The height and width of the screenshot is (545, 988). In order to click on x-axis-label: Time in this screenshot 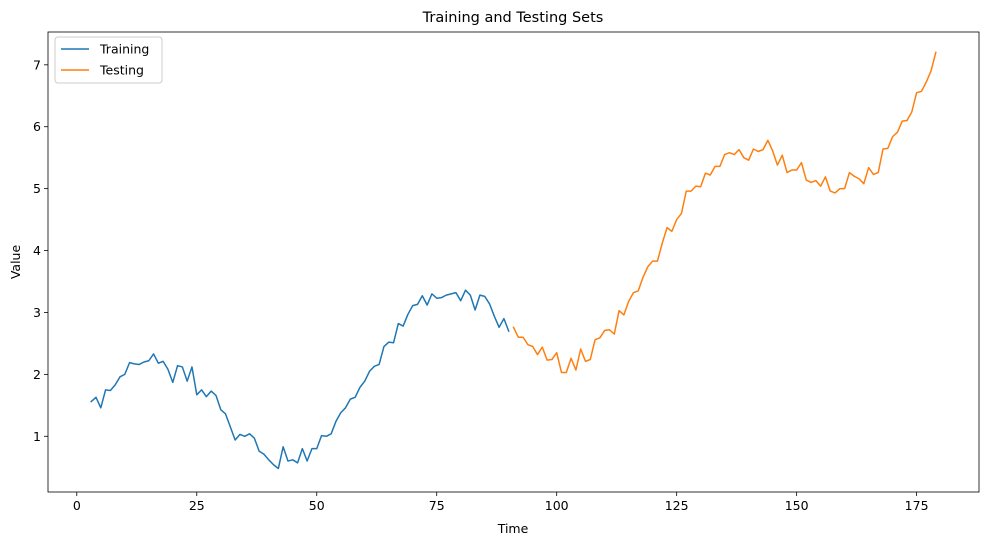, I will do `click(513, 528)`.